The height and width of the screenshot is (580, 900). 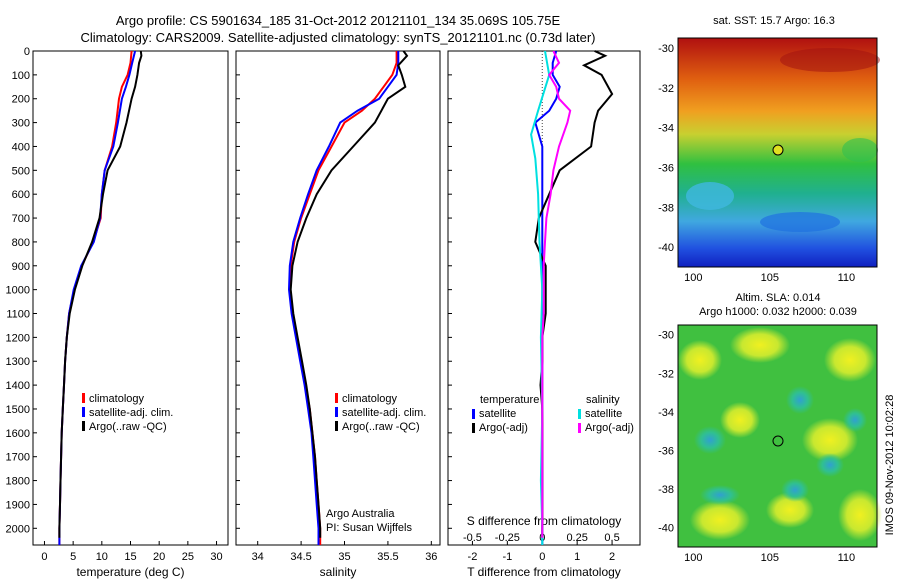 What do you see at coordinates (473, 557) in the screenshot?
I see `x-tick-label: -2` at bounding box center [473, 557].